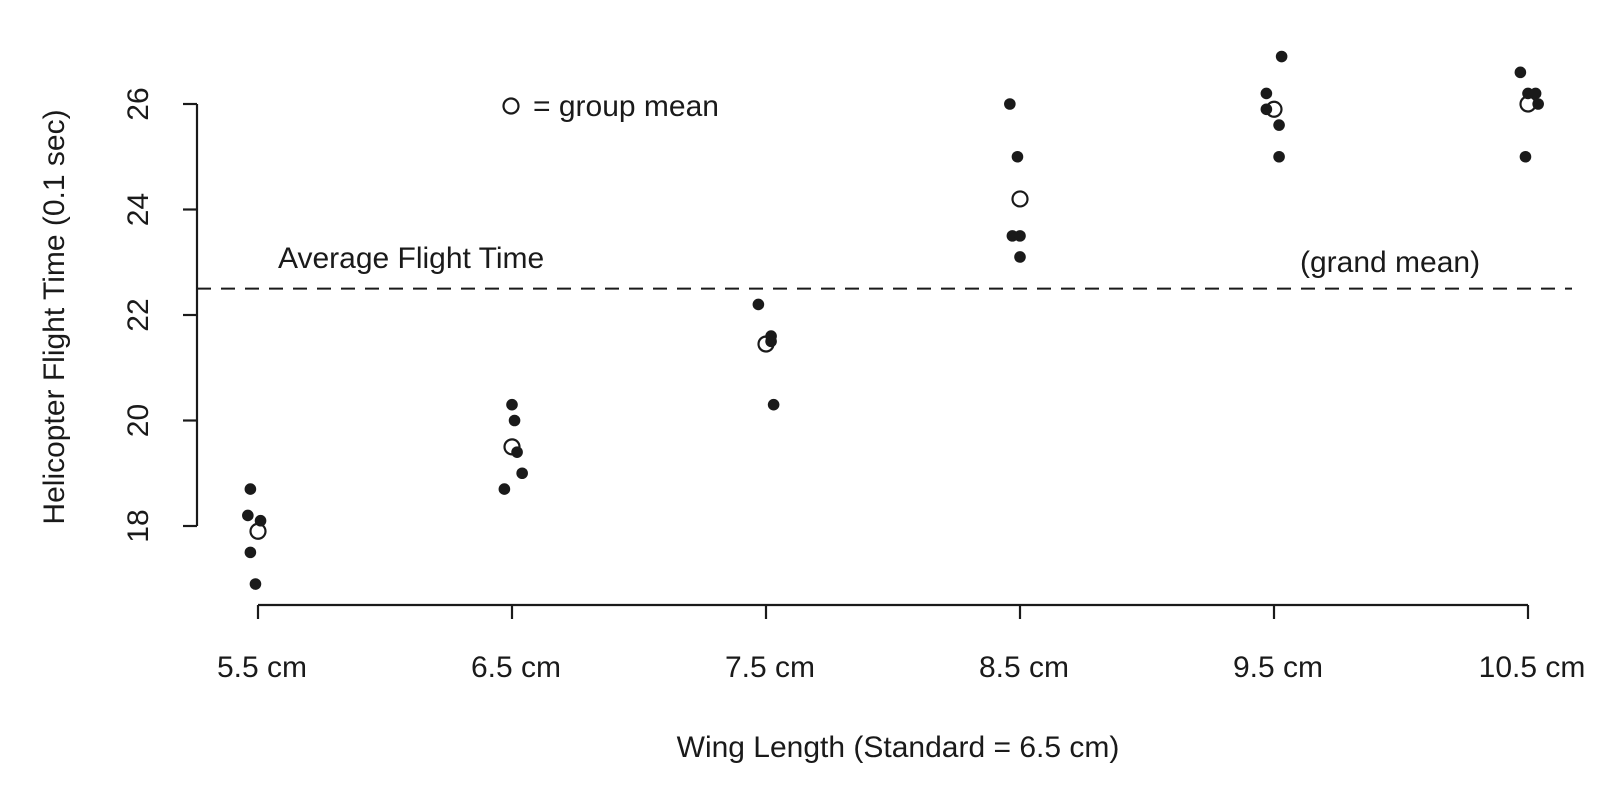 This screenshot has width=1616, height=796. I want to click on y-axis-title: Helicopter Flight Time (0.1 sec), so click(54, 316).